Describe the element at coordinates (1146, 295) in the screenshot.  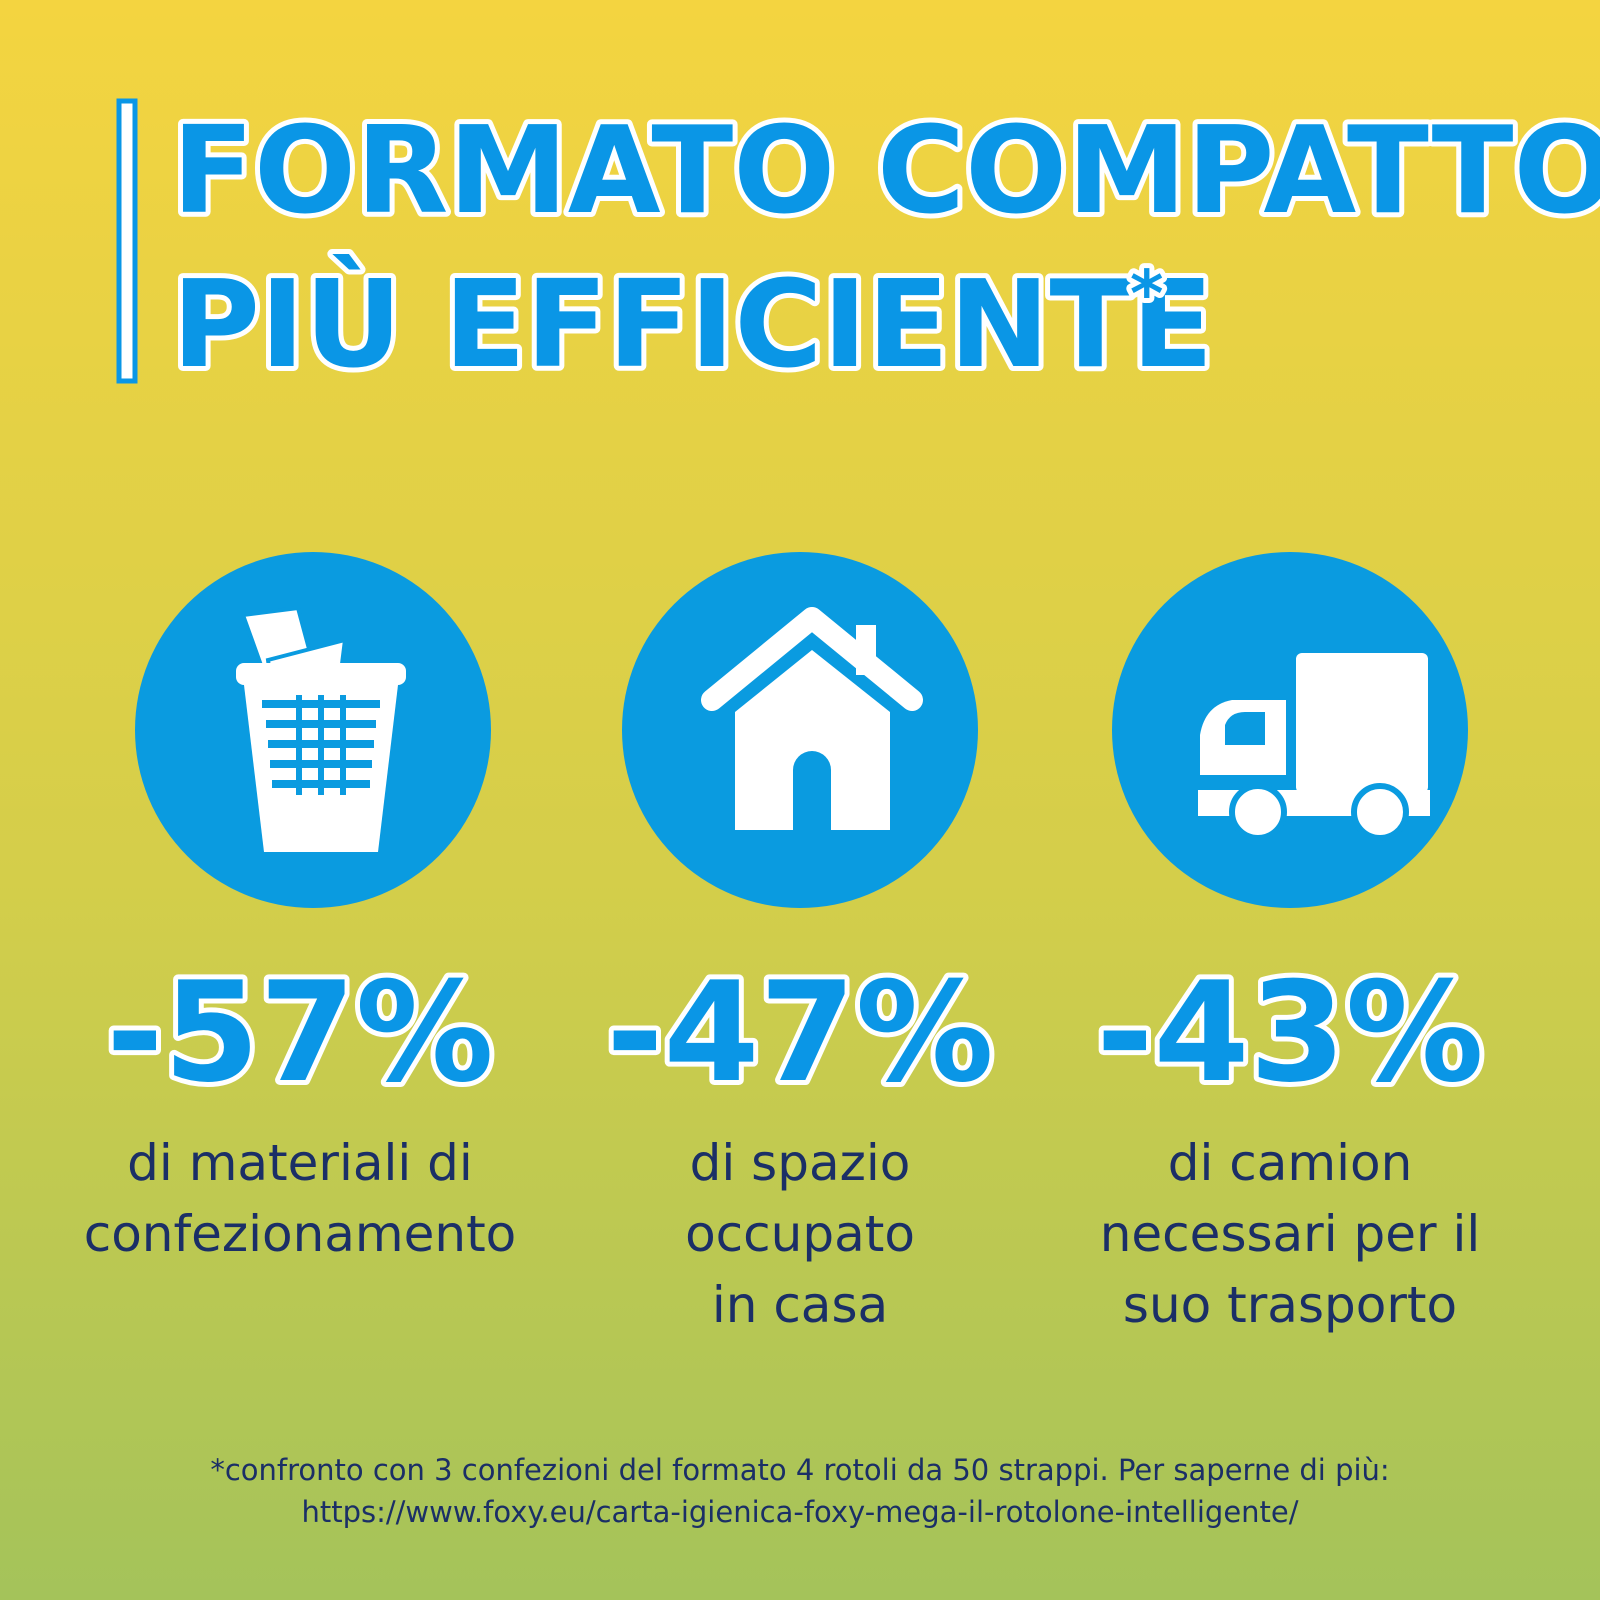
I see `title-asterisk: *` at that location.